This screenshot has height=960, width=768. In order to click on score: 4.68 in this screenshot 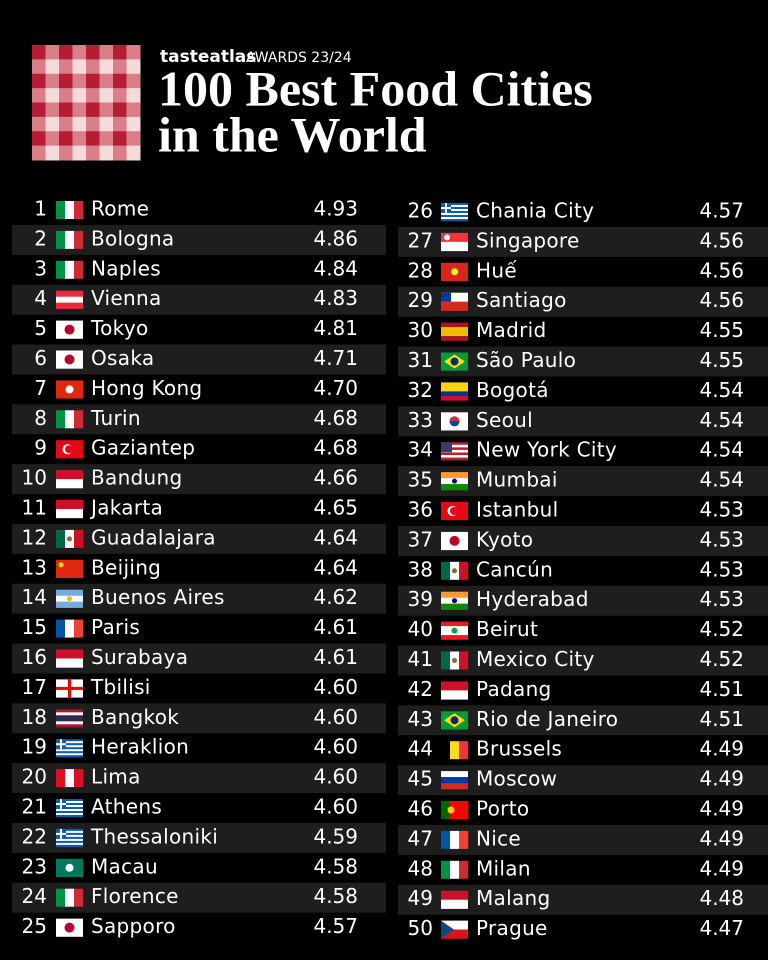, I will do `click(335, 448)`.